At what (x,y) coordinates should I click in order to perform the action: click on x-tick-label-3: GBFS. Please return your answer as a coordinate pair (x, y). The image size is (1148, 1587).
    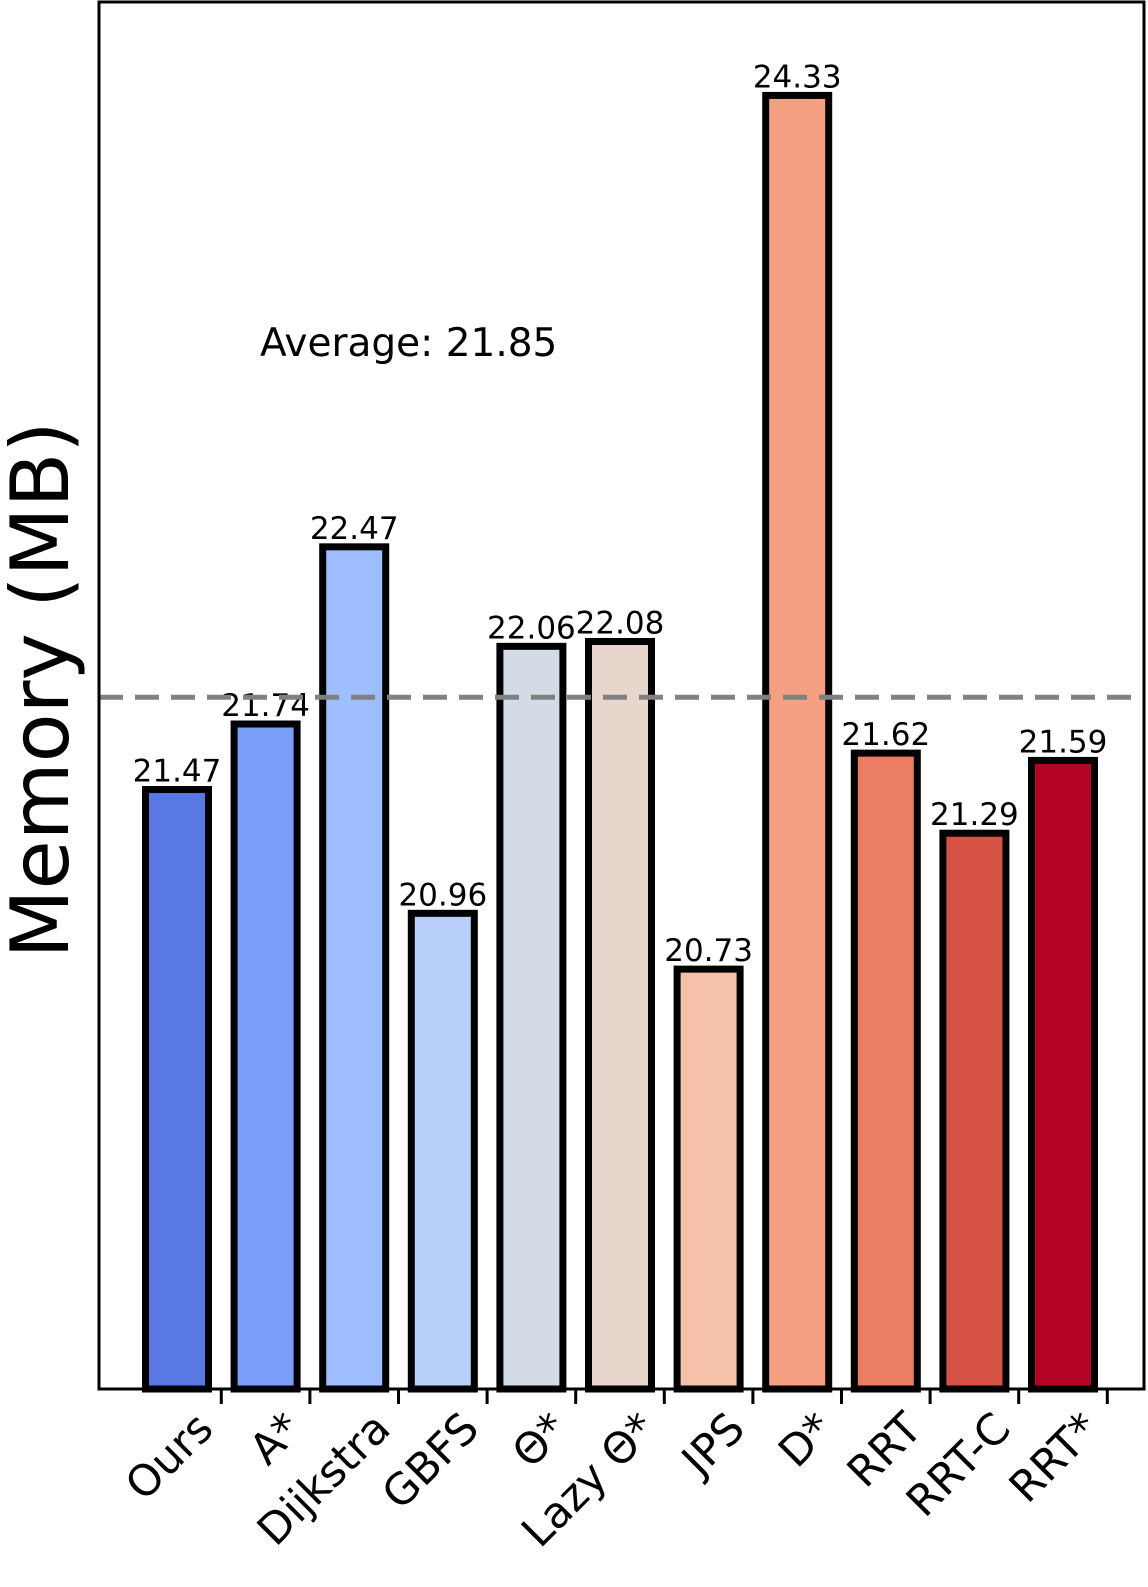
    Looking at the image, I should click on (431, 1461).